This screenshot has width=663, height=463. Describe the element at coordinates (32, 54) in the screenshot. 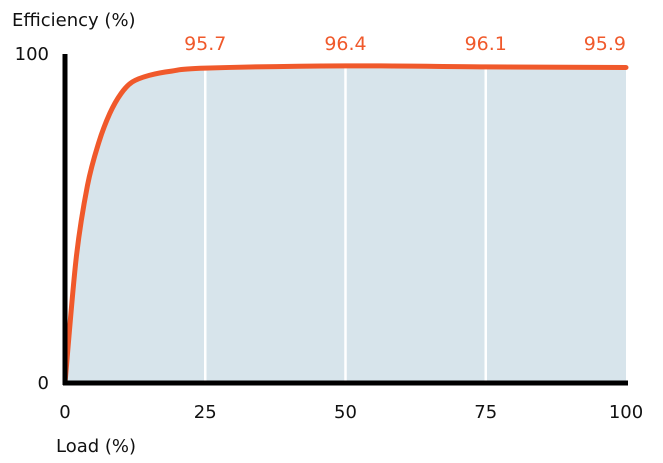

I see `y-tick-label: 100` at that location.